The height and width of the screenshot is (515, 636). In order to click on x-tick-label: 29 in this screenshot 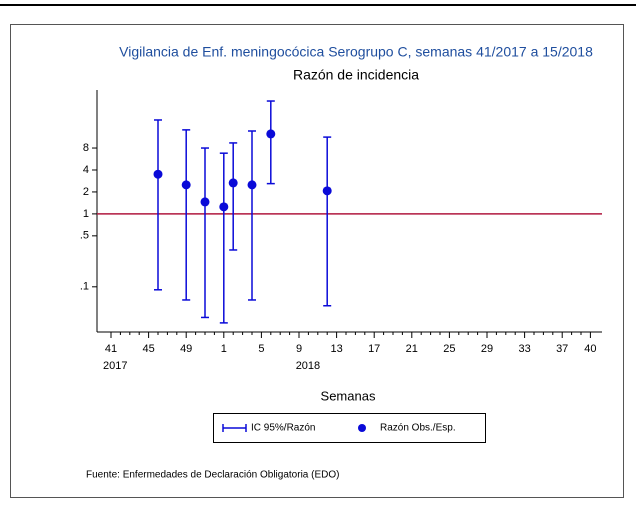, I will do `click(487, 349)`.